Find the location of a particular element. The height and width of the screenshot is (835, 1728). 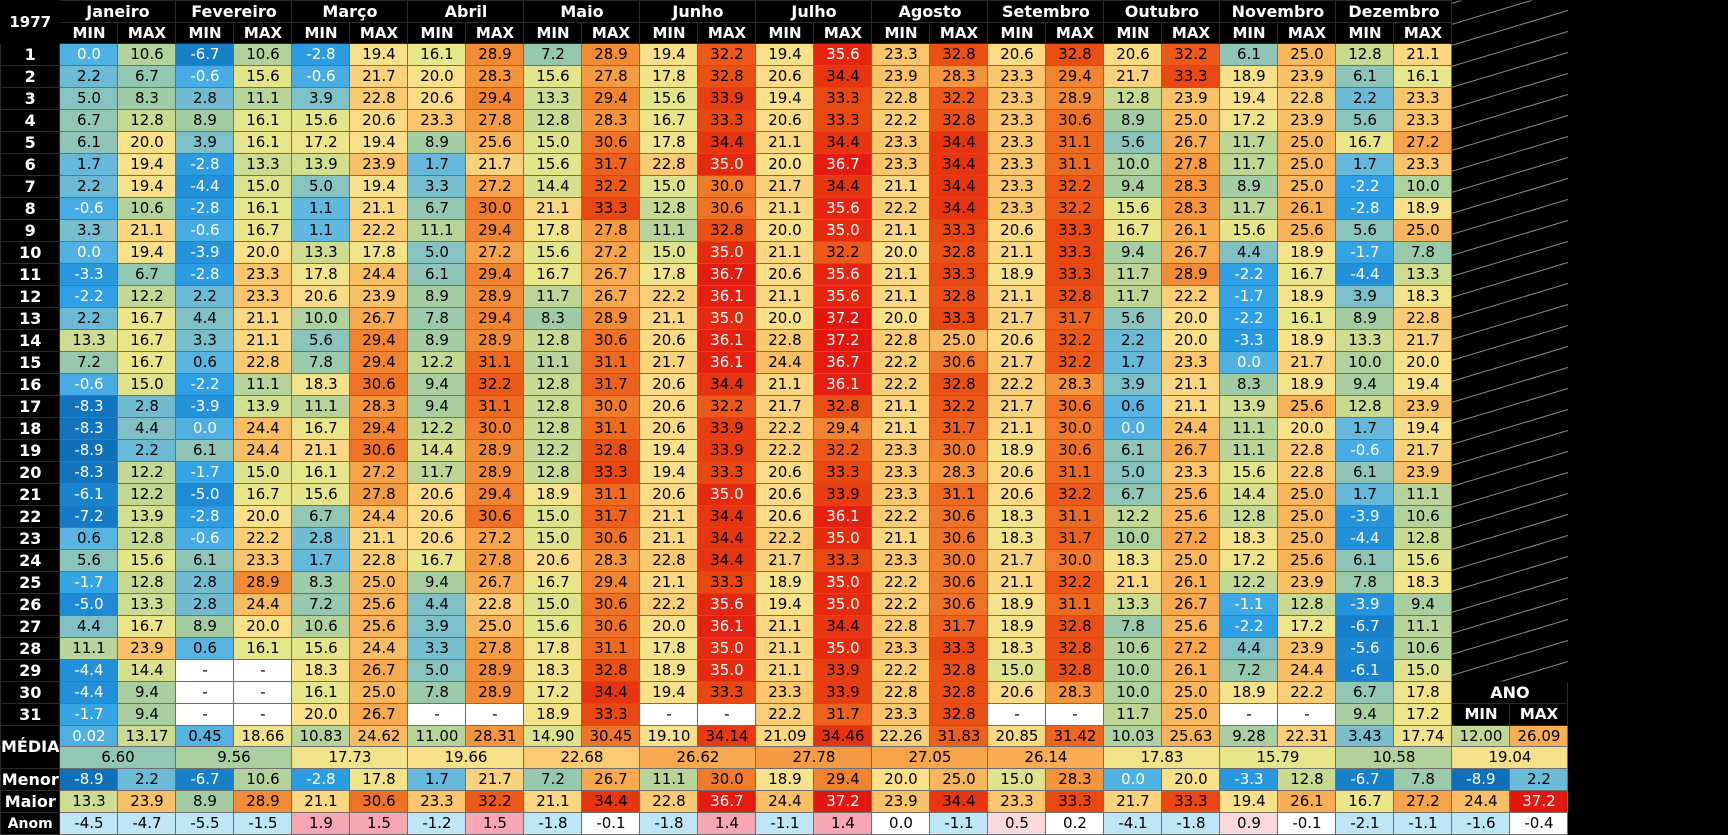

highest-cell: 27.2 is located at coordinates (1423, 801).